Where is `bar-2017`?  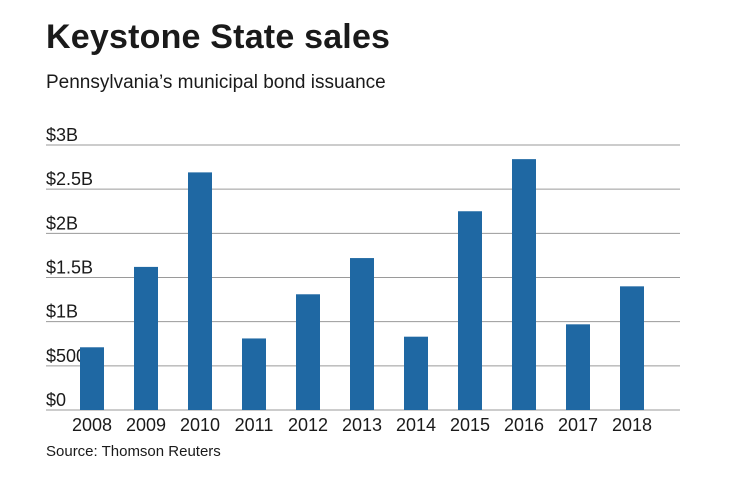
bar-2017 is located at coordinates (578, 367).